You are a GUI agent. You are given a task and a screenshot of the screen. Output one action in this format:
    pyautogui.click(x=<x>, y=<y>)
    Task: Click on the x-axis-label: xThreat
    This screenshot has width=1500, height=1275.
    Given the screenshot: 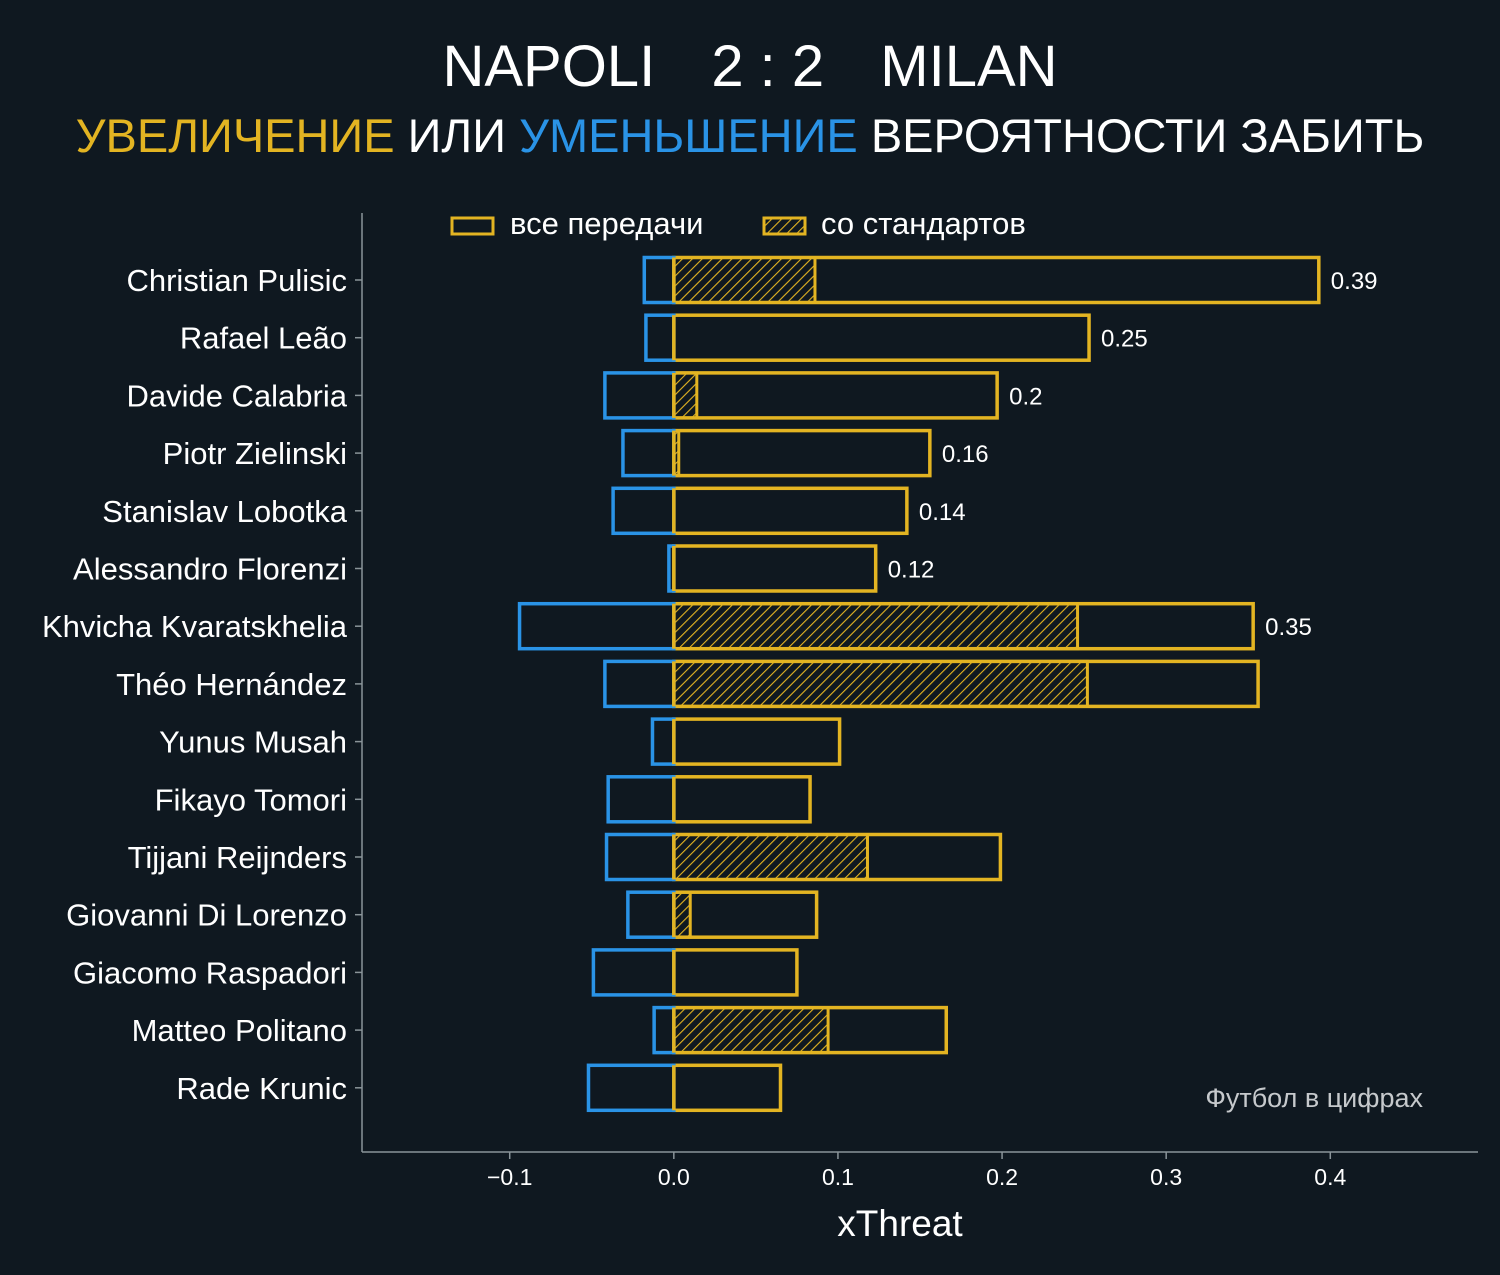 What is the action you would take?
    pyautogui.click(x=900, y=1223)
    